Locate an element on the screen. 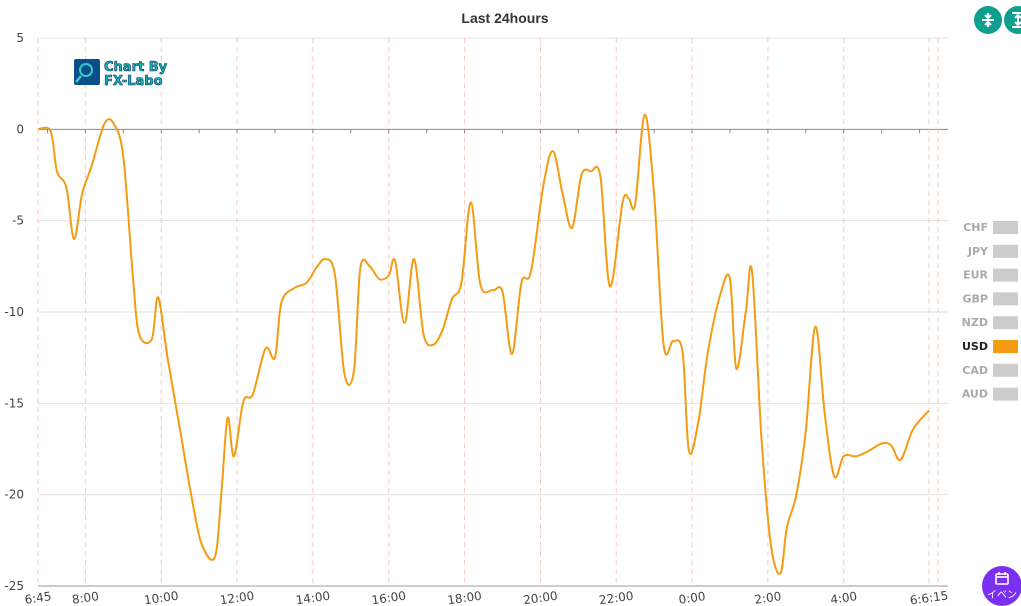 This screenshot has width=1021, height=606. x-tick-label: 4:00 is located at coordinates (843, 597).